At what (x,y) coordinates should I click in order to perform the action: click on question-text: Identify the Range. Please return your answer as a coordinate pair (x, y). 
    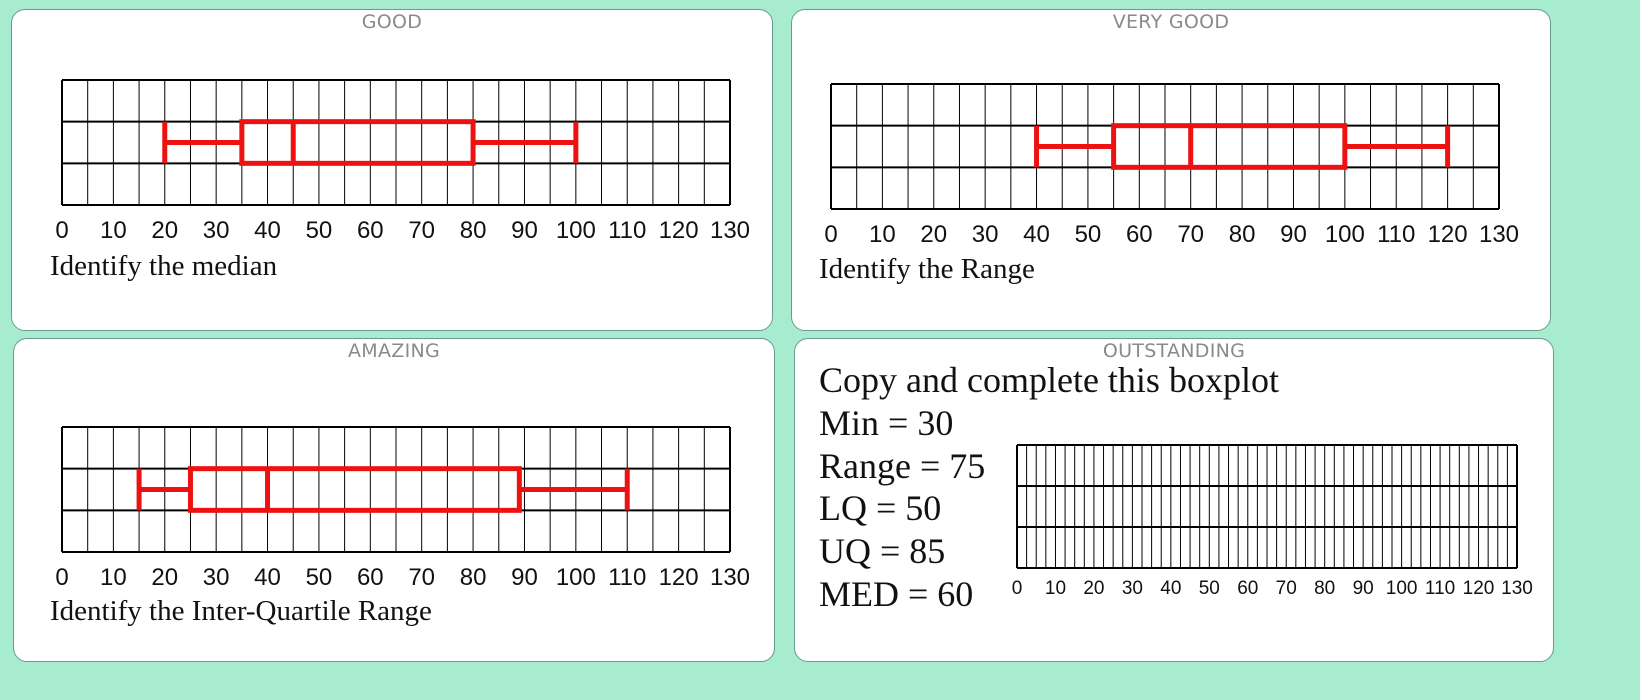
    Looking at the image, I should click on (927, 269).